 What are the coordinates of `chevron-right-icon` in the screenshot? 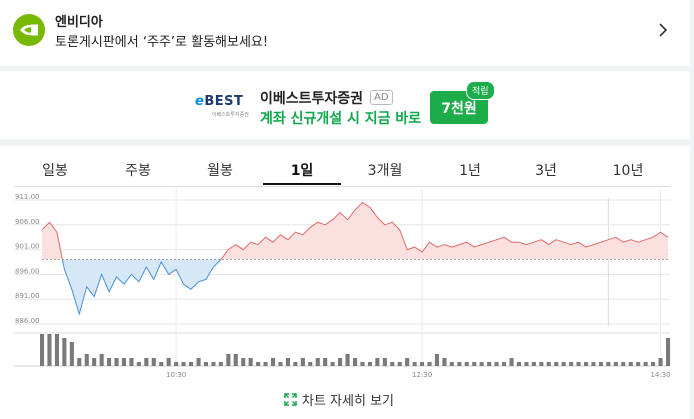 It's located at (663, 30).